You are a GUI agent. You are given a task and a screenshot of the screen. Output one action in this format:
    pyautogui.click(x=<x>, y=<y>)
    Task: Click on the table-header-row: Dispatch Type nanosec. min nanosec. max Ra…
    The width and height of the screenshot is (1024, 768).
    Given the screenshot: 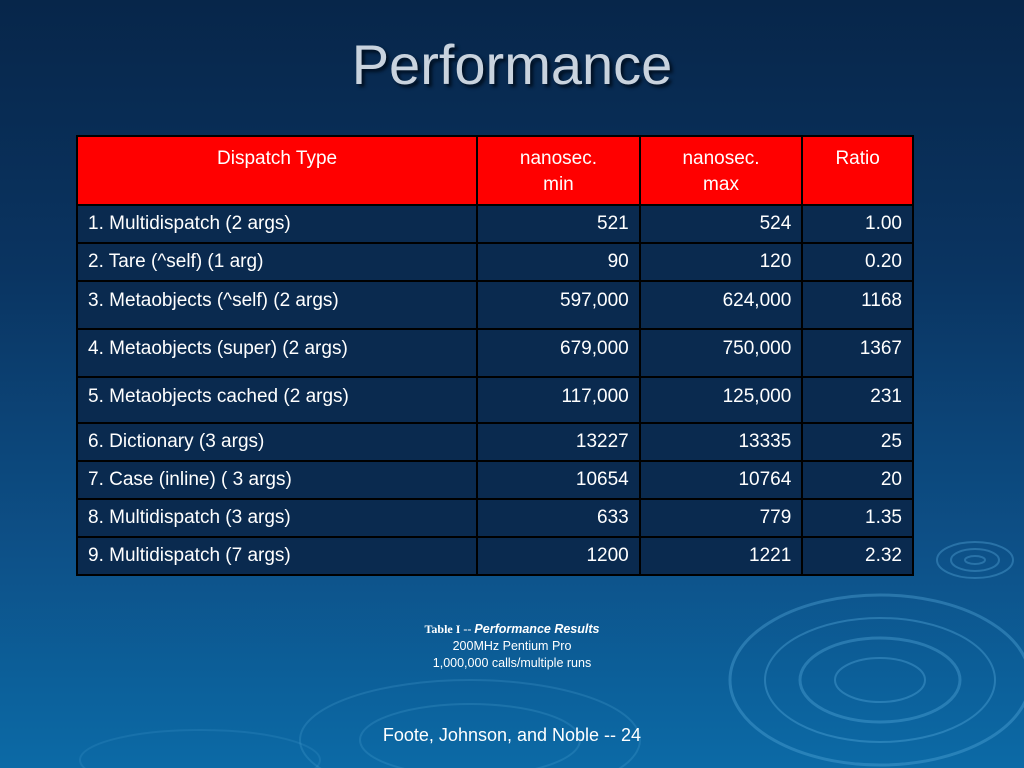 What is the action you would take?
    pyautogui.click(x=494, y=170)
    